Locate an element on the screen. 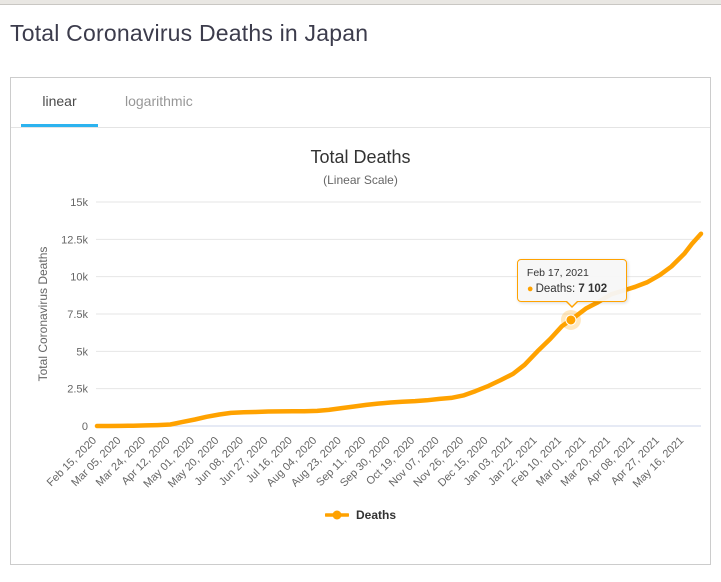  chart-tooltip: Feb 17, 2021 ● Deaths: 7 102 is located at coordinates (571, 283).